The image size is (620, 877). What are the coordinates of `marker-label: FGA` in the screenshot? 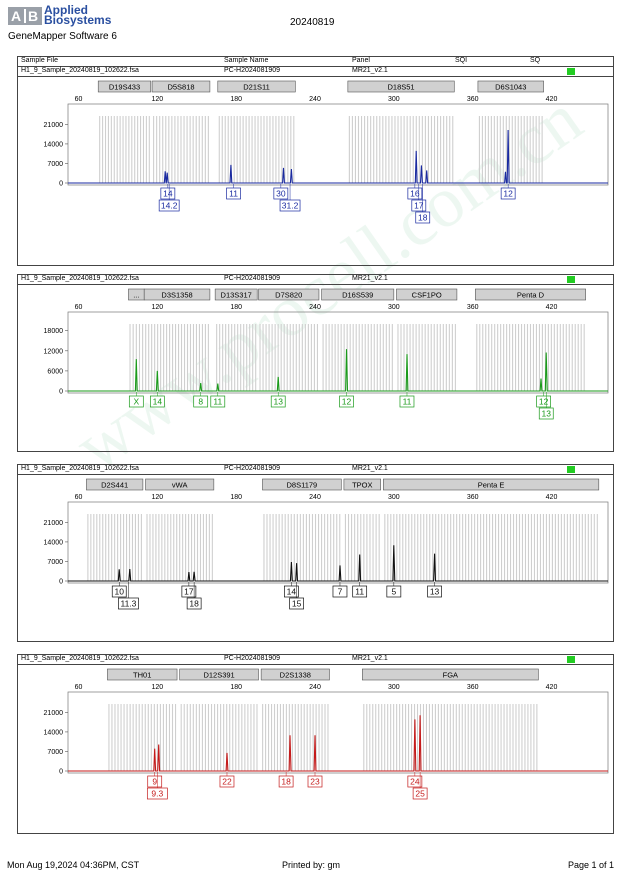 It's located at (450, 675).